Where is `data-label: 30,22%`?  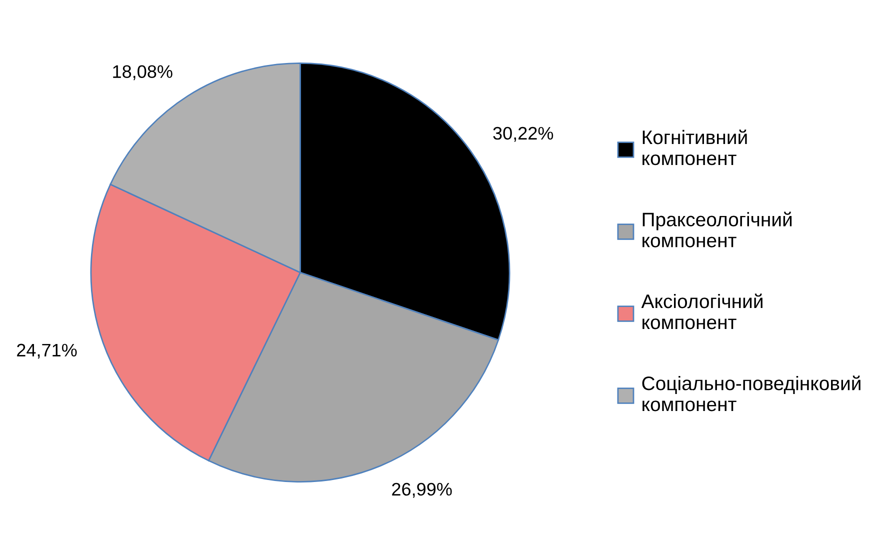
data-label: 30,22% is located at coordinates (523, 134).